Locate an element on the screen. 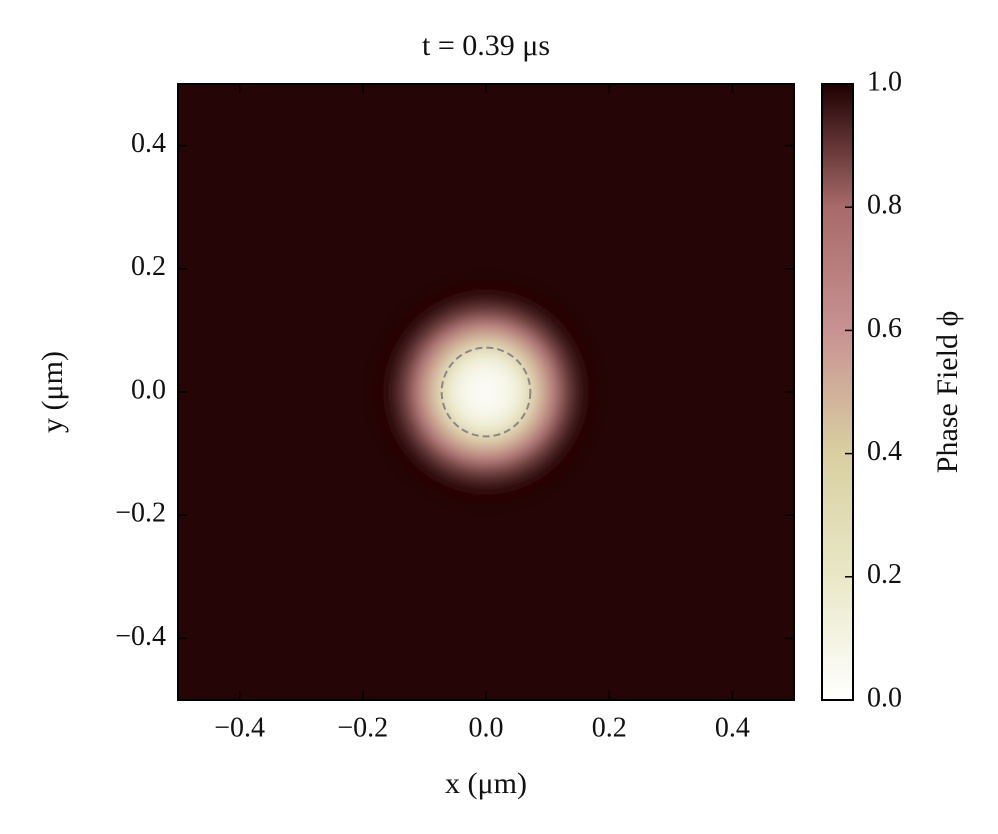  contour is located at coordinates (486, 392).